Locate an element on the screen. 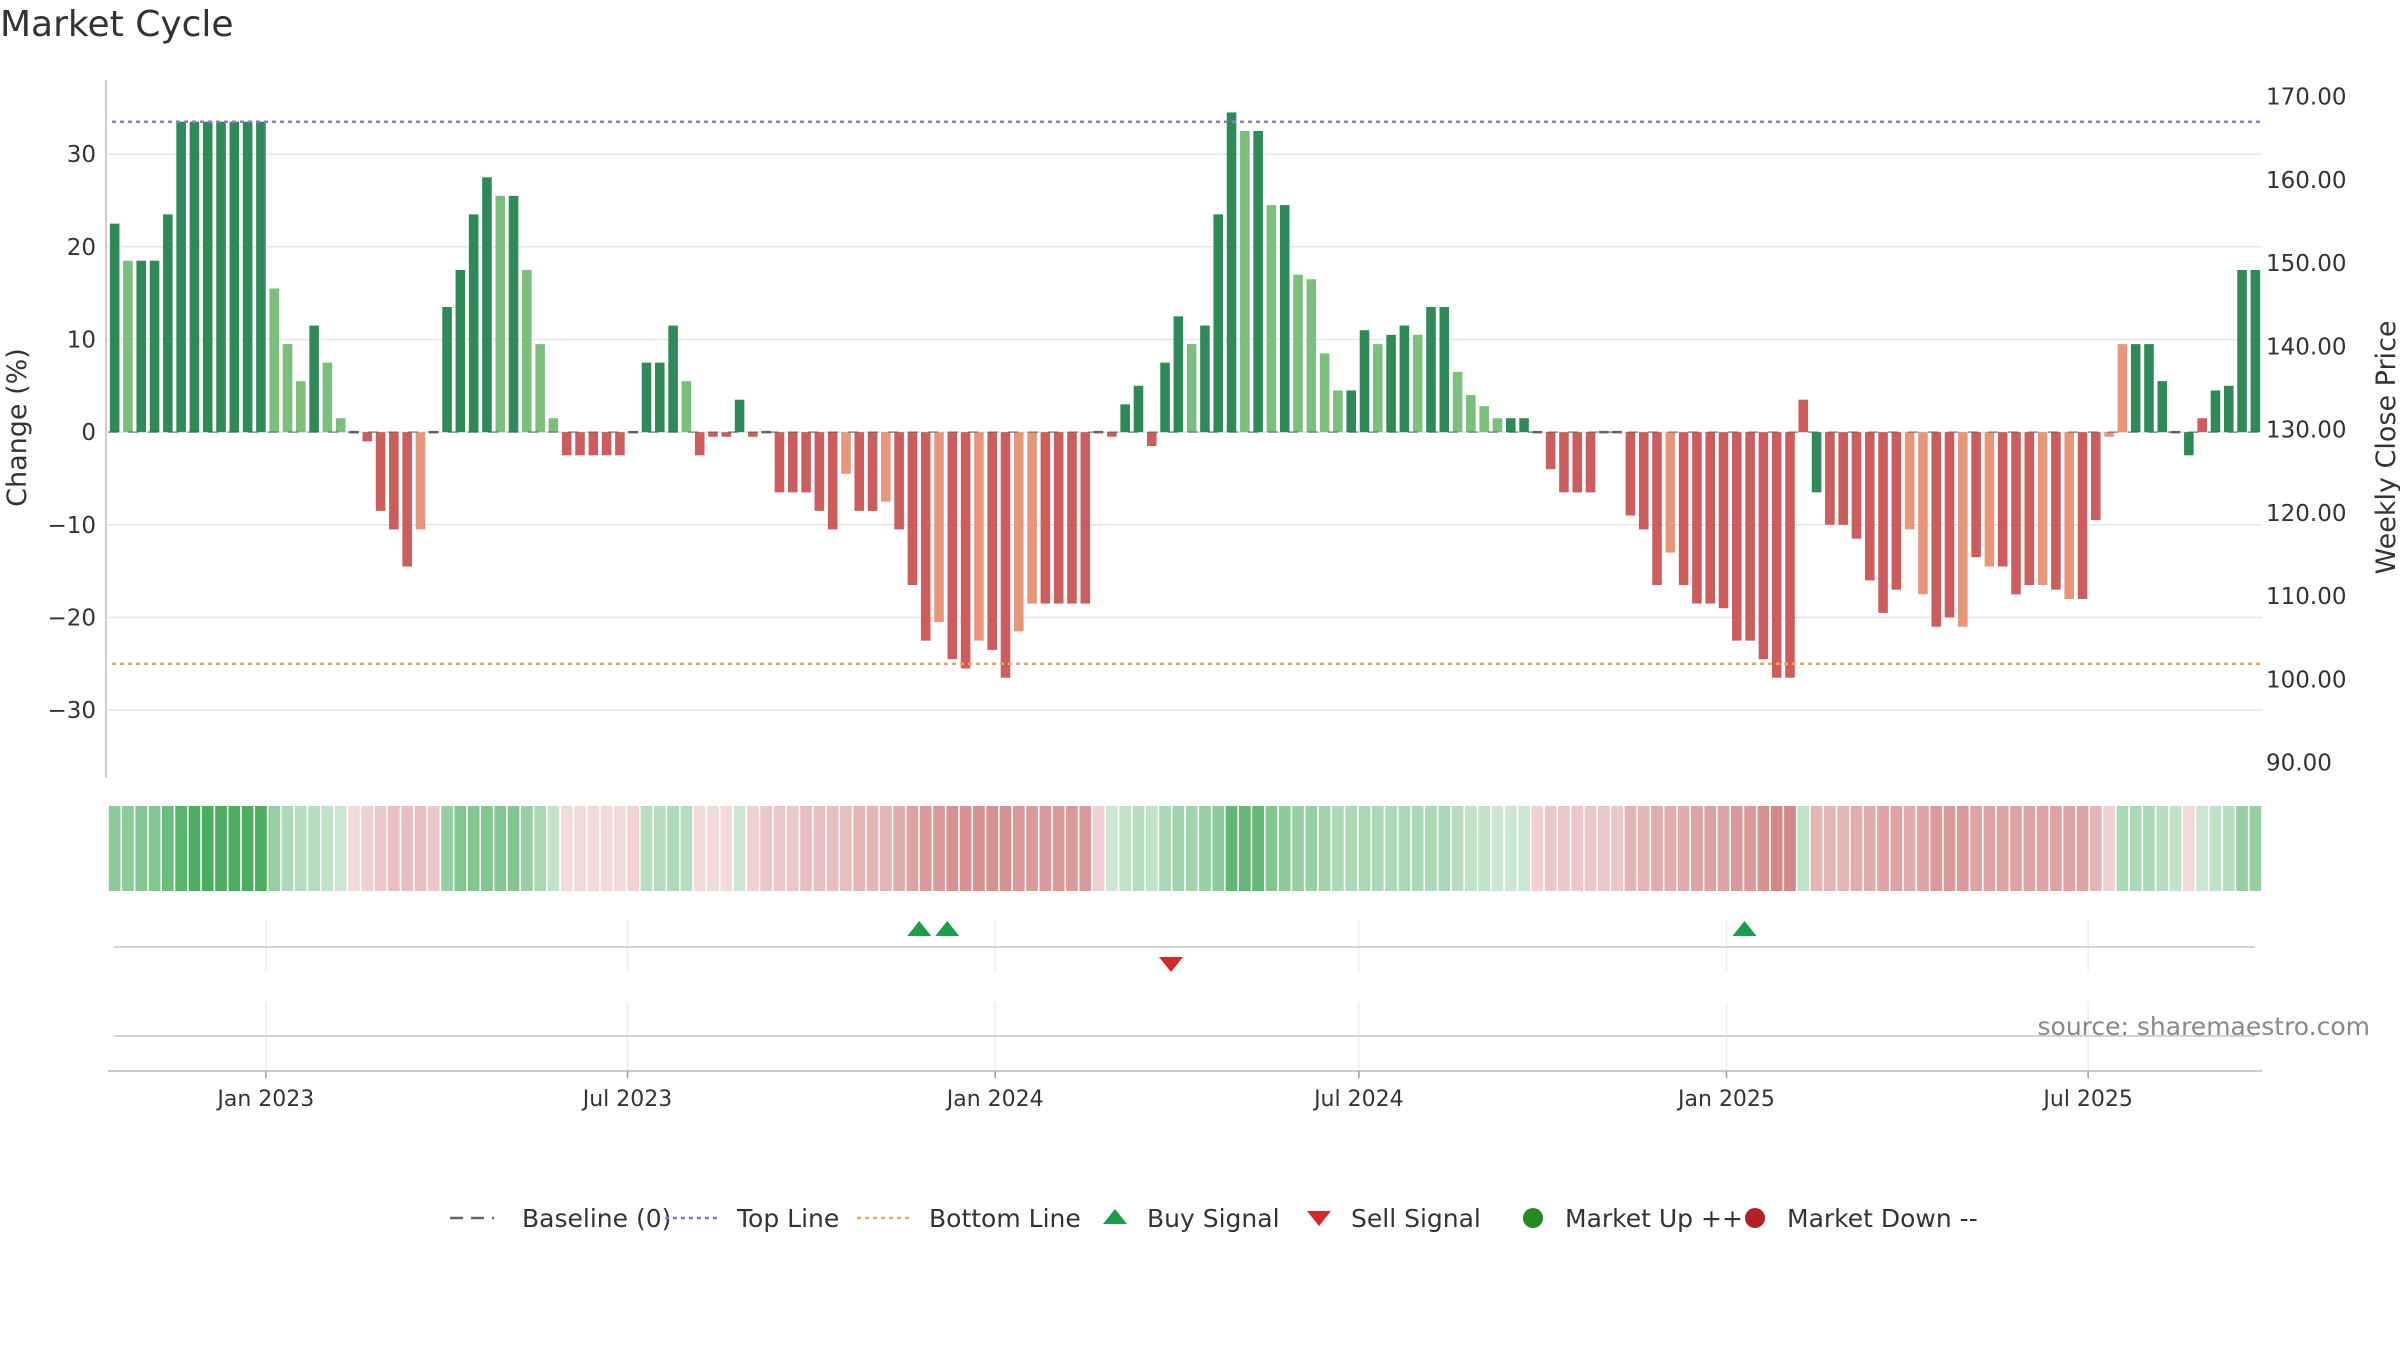 The image size is (2400, 1354). legend-item: Top Line is located at coordinates (752, 1218).